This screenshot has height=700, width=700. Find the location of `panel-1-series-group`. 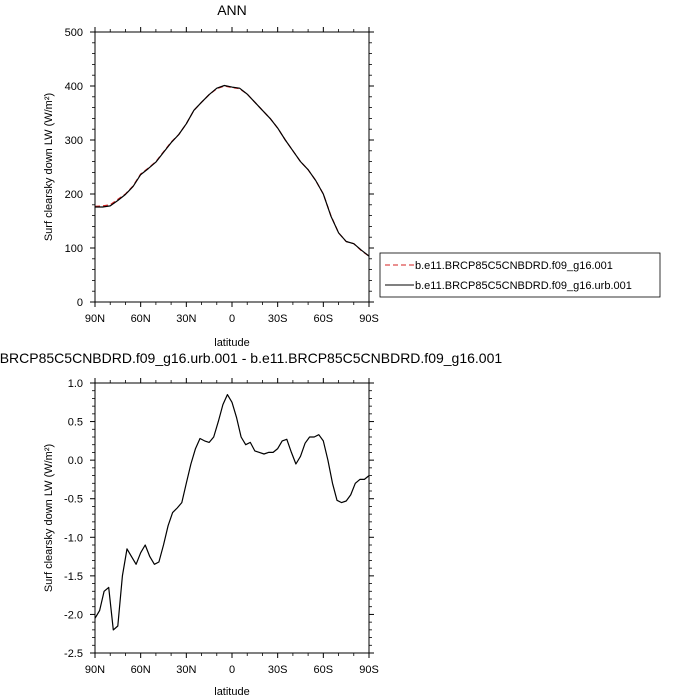

panel-1-series-group is located at coordinates (232, 170).